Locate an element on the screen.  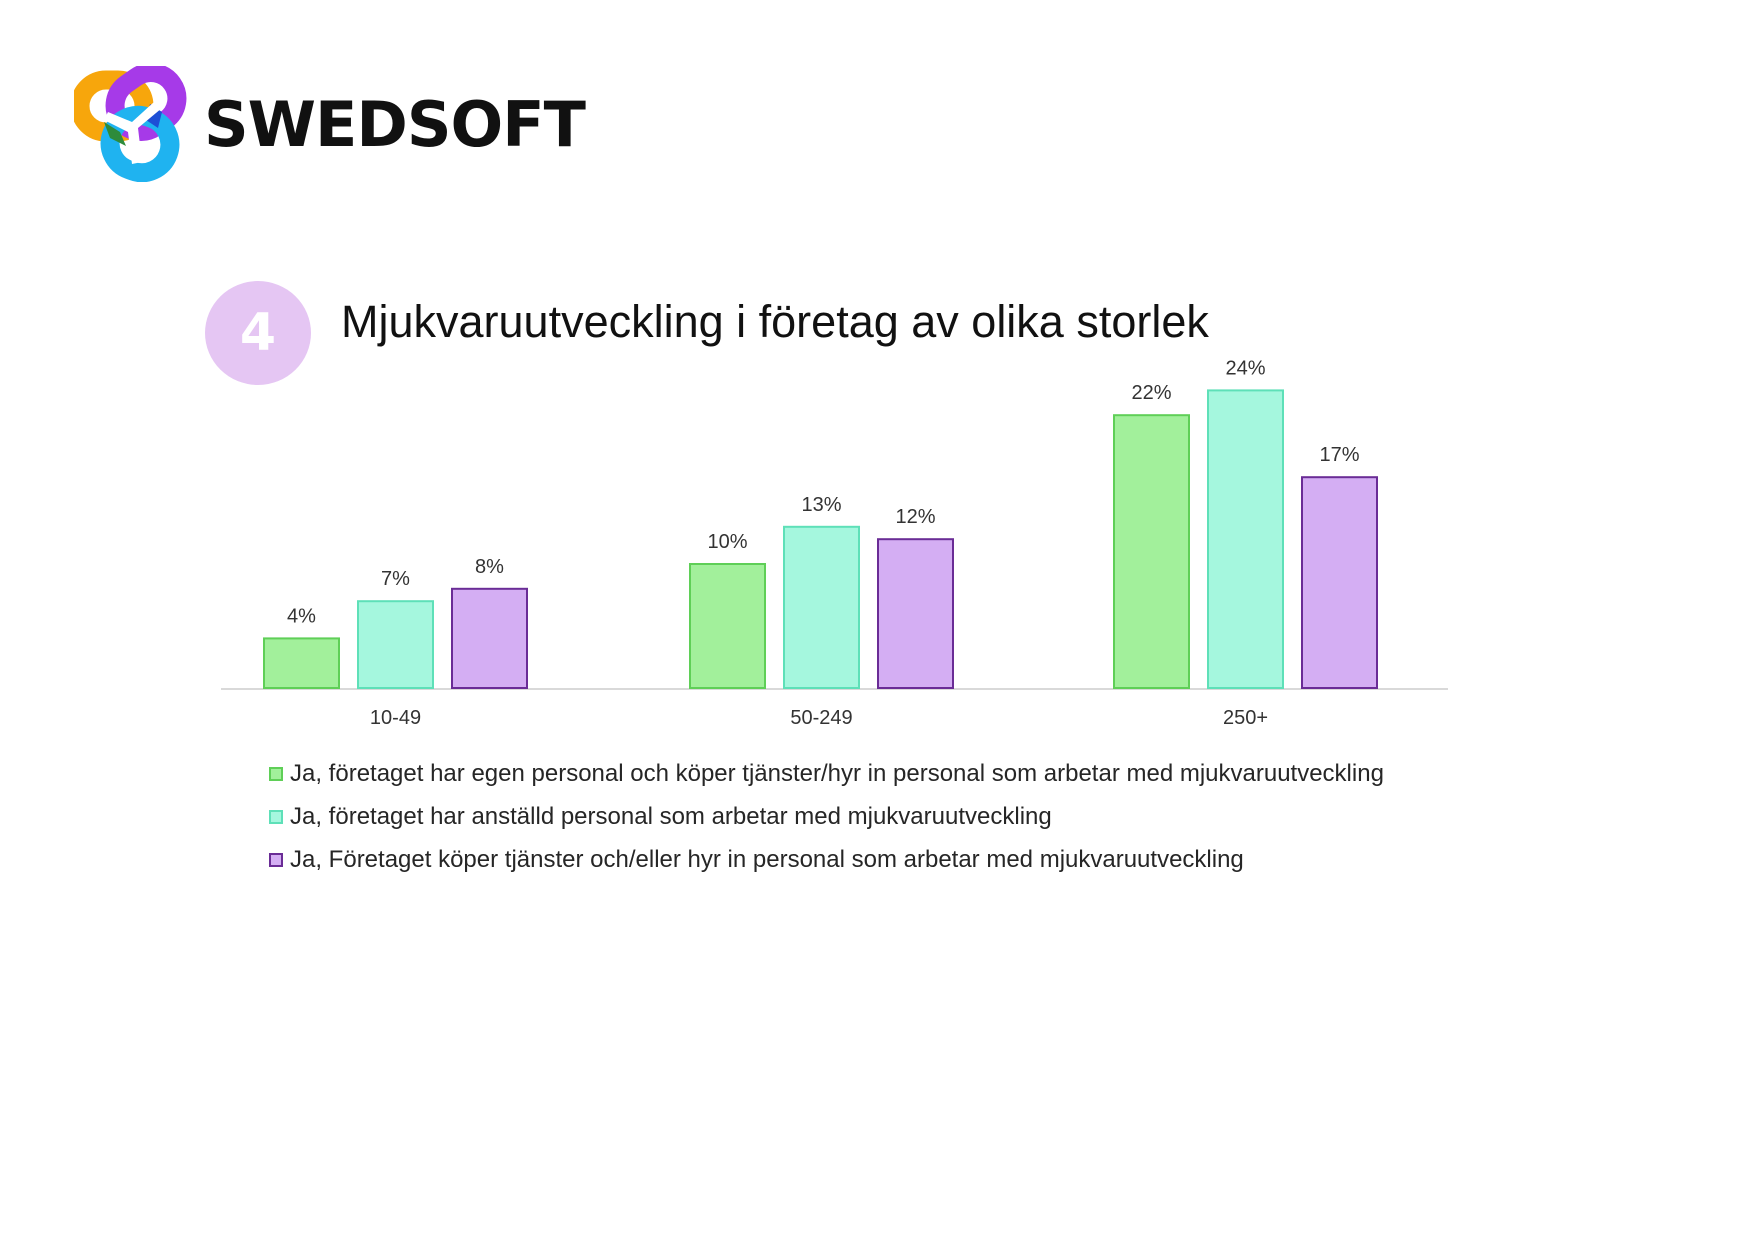
value-label-1-10-49: 4% is located at coordinates (301, 616).